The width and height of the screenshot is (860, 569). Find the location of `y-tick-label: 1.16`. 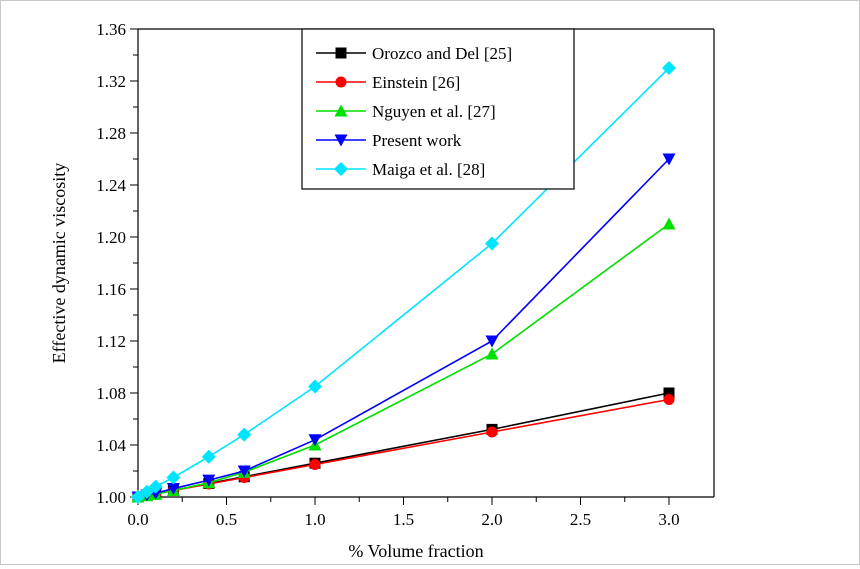

y-tick-label: 1.16 is located at coordinates (111, 289).